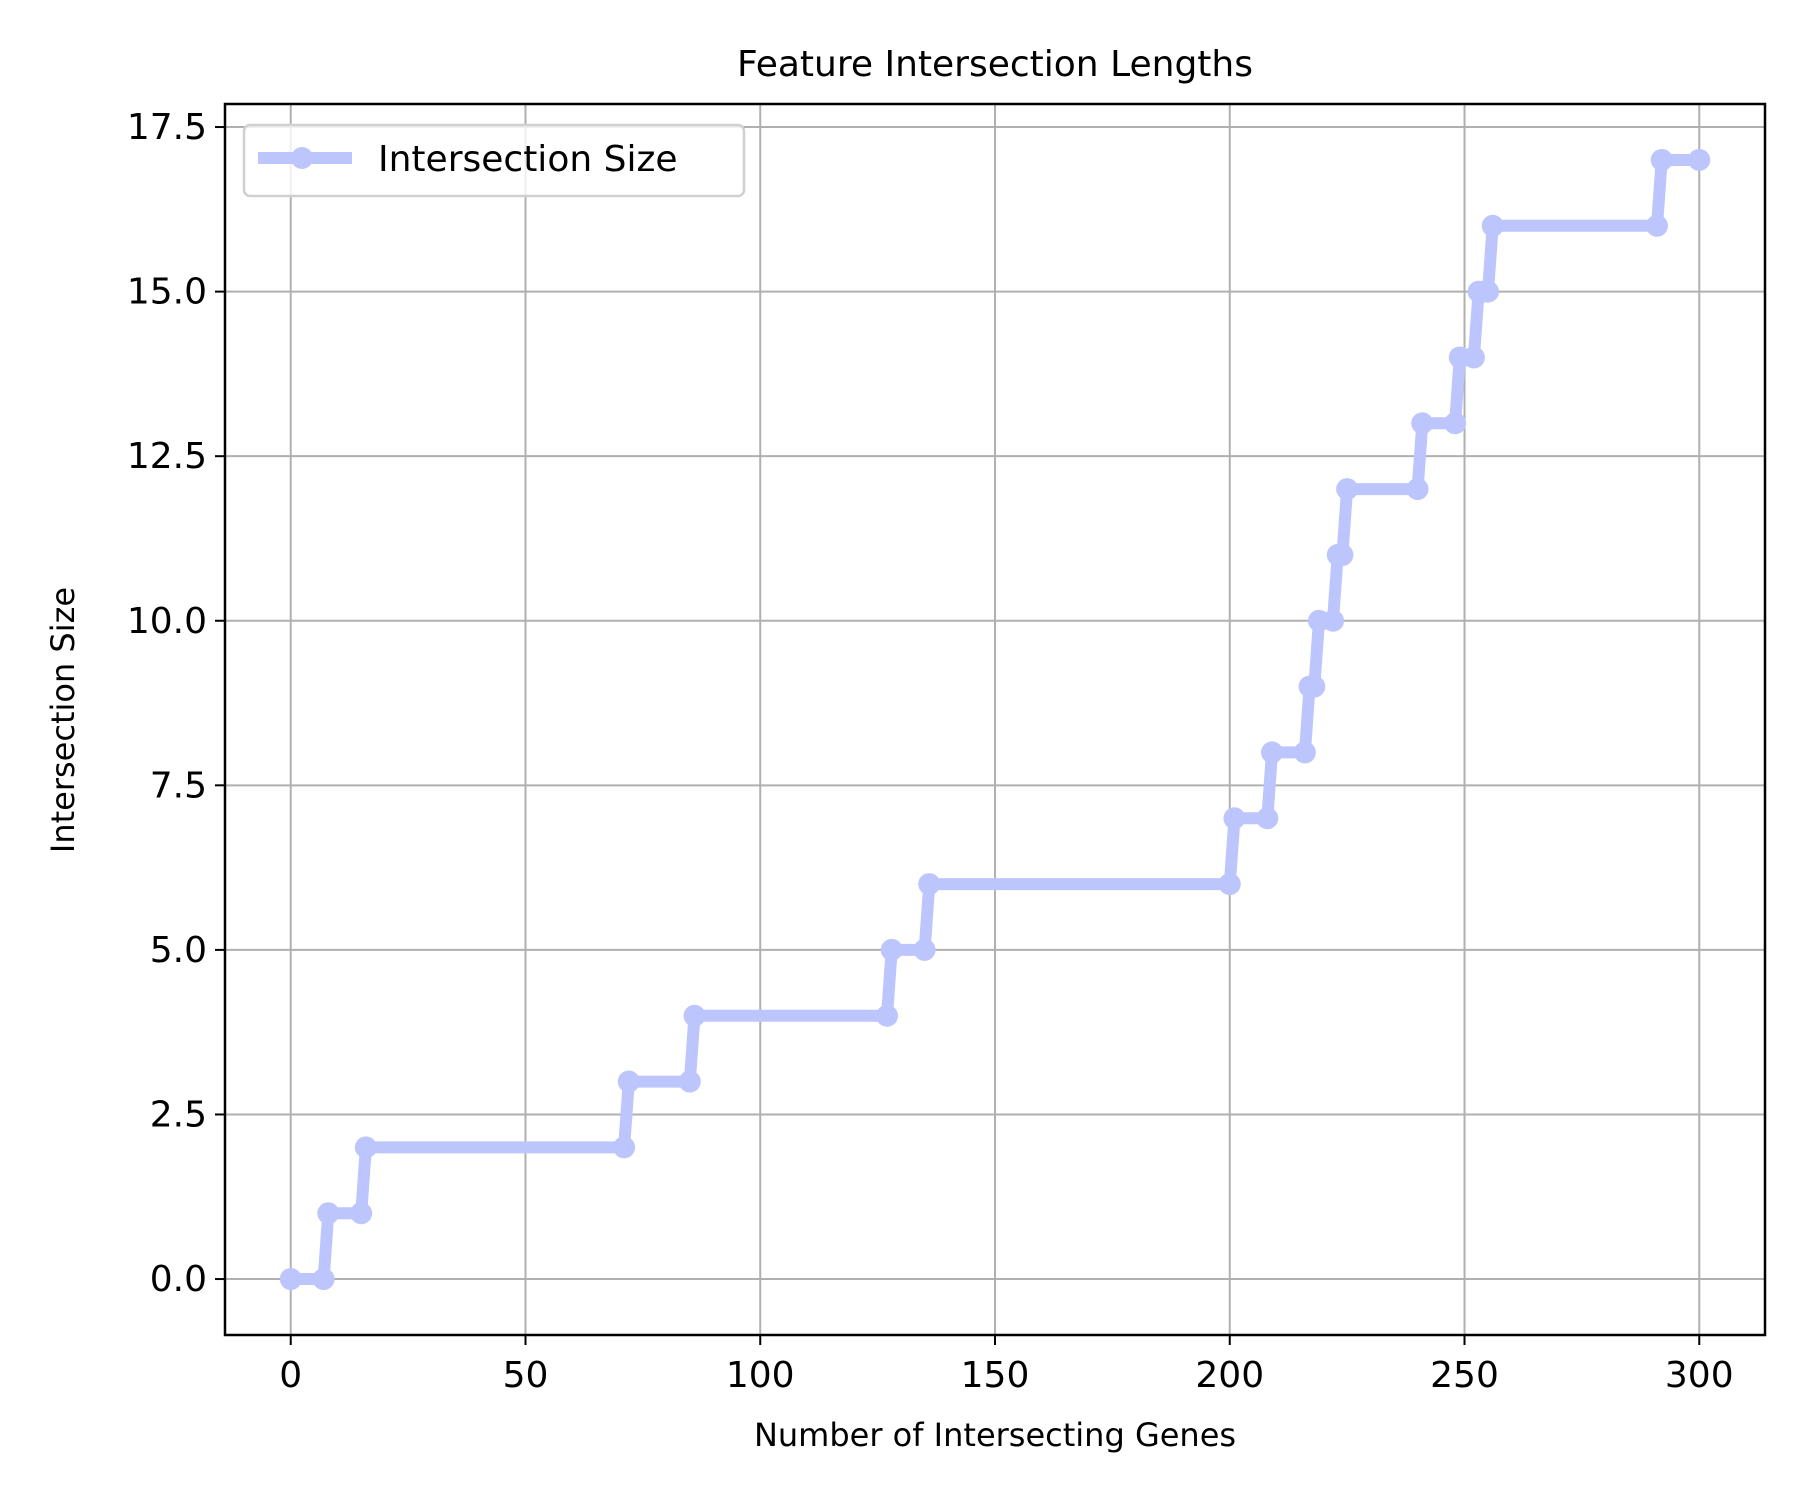 This screenshot has height=1500, width=1800. Describe the element at coordinates (178, 785) in the screenshot. I see `y-tick-label: 7.5` at that location.